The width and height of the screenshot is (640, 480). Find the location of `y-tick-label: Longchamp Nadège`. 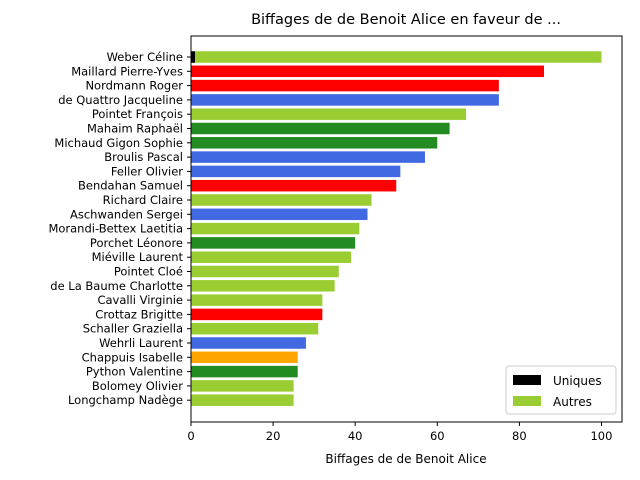

y-tick-label: Longchamp Nadège is located at coordinates (125, 400).